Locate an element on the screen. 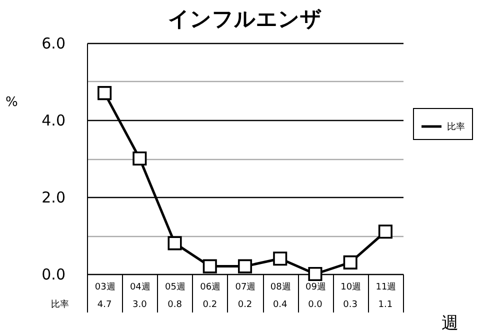 This screenshot has width=480, height=334. data-label: 0.8 is located at coordinates (175, 305).